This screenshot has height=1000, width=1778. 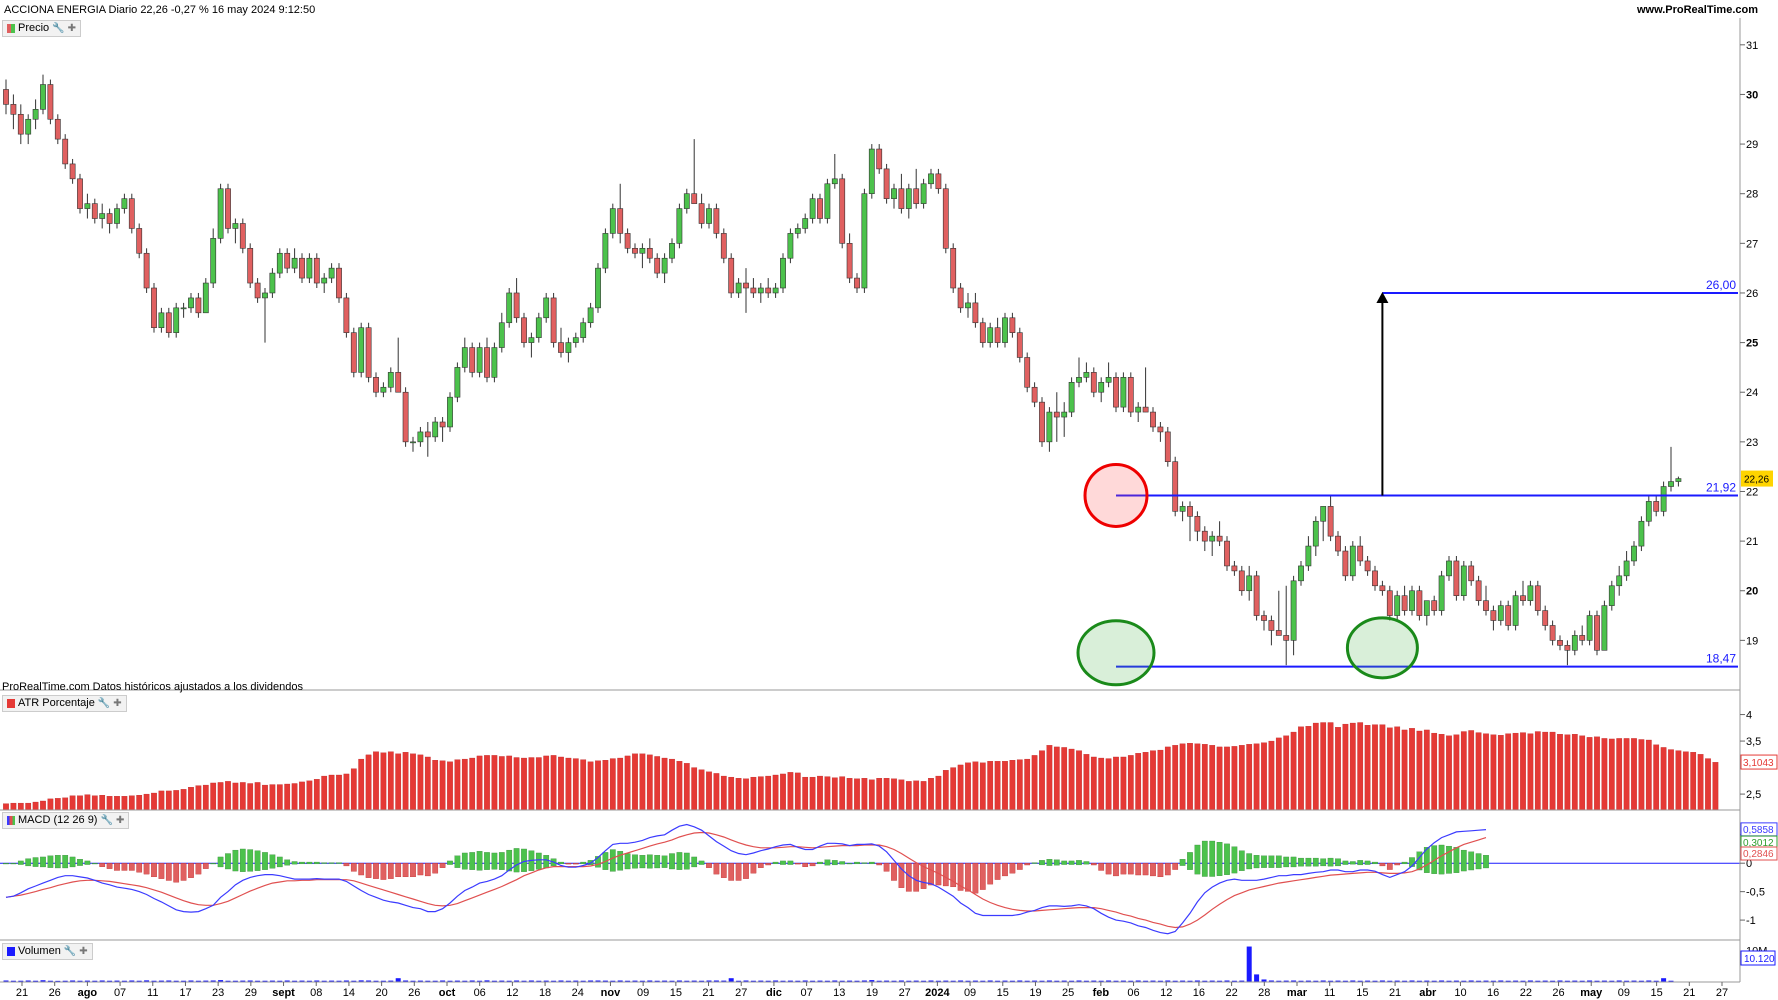 I want to click on volume-legend: Volumen 🔧 ✚, so click(x=47, y=951).